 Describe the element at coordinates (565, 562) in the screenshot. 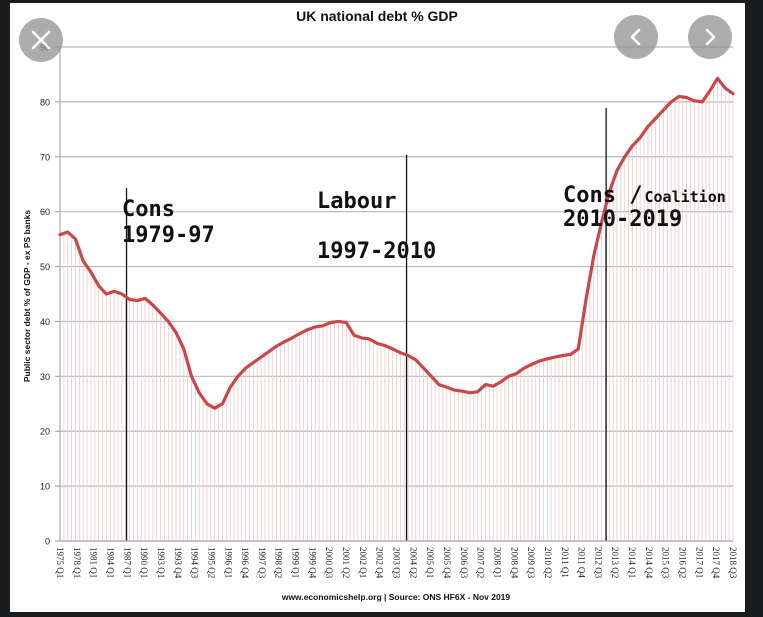

I see `x-tick-label: 2011 Q1` at that location.